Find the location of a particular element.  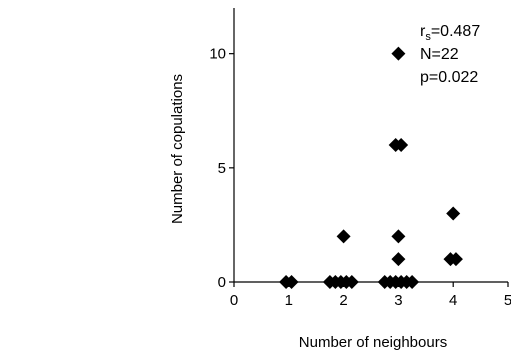

x-tick-label: 0 is located at coordinates (234, 300).